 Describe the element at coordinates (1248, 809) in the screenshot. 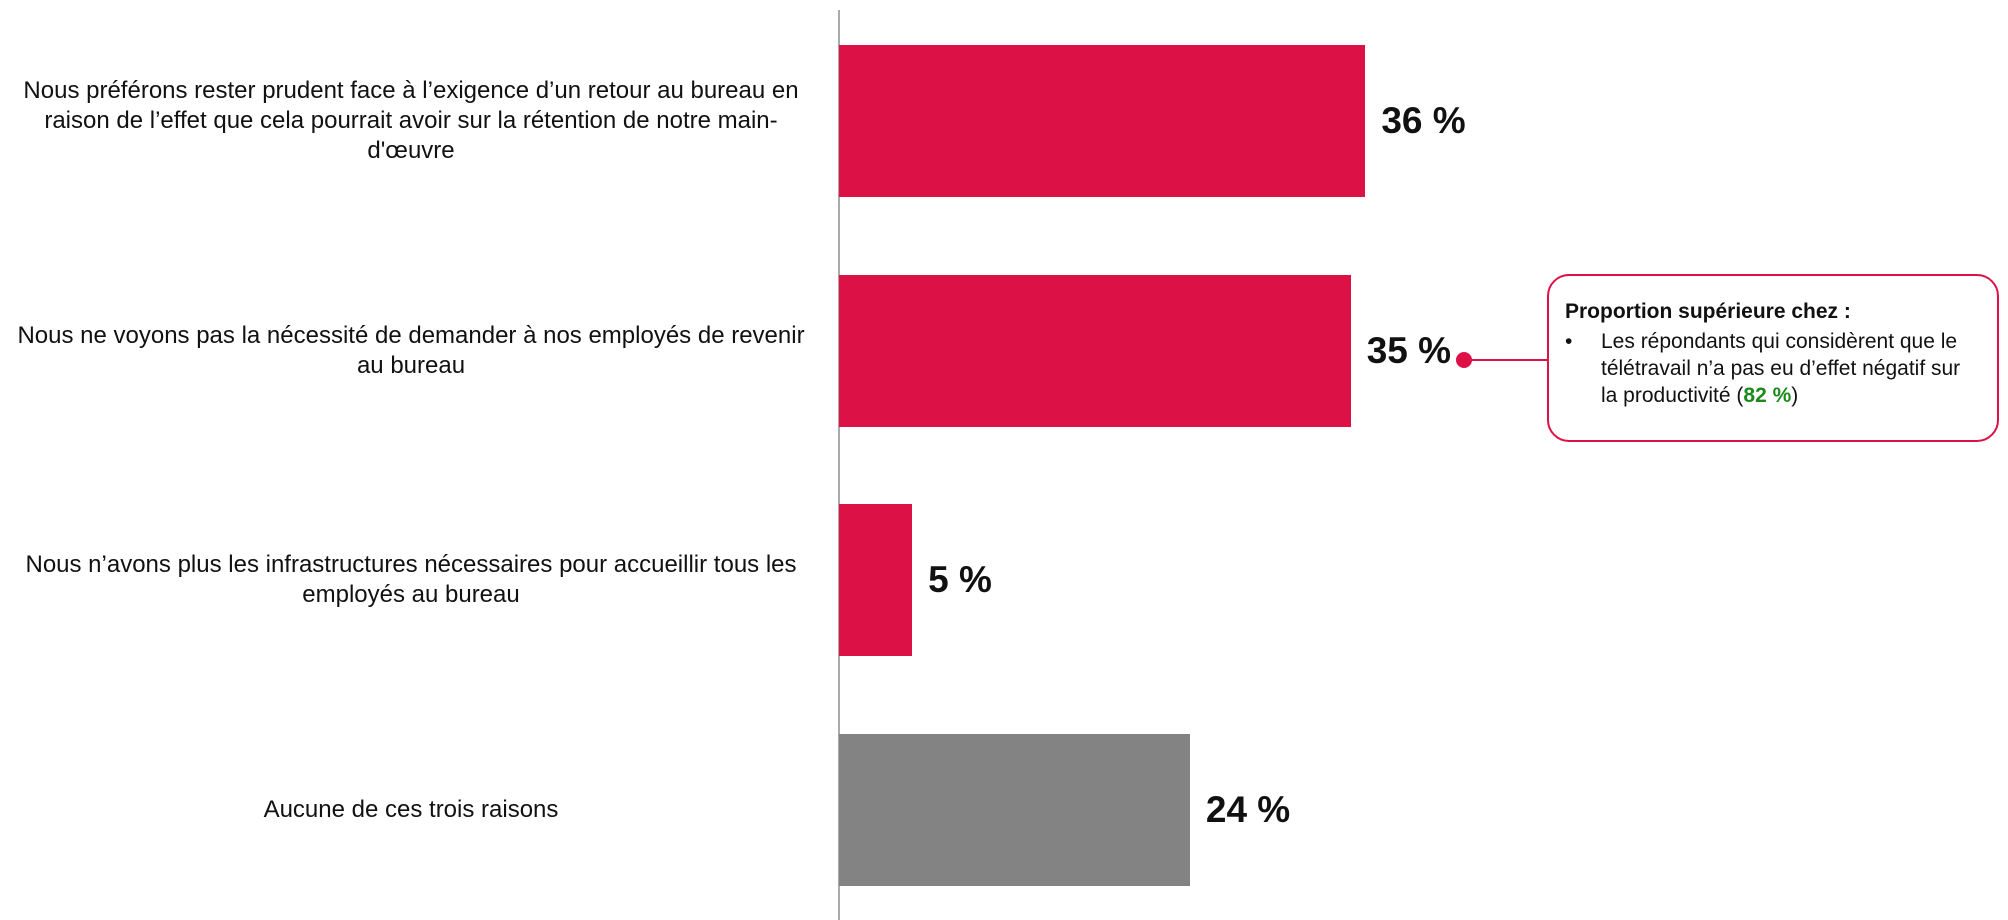

I see `value-label: 24 %` at that location.